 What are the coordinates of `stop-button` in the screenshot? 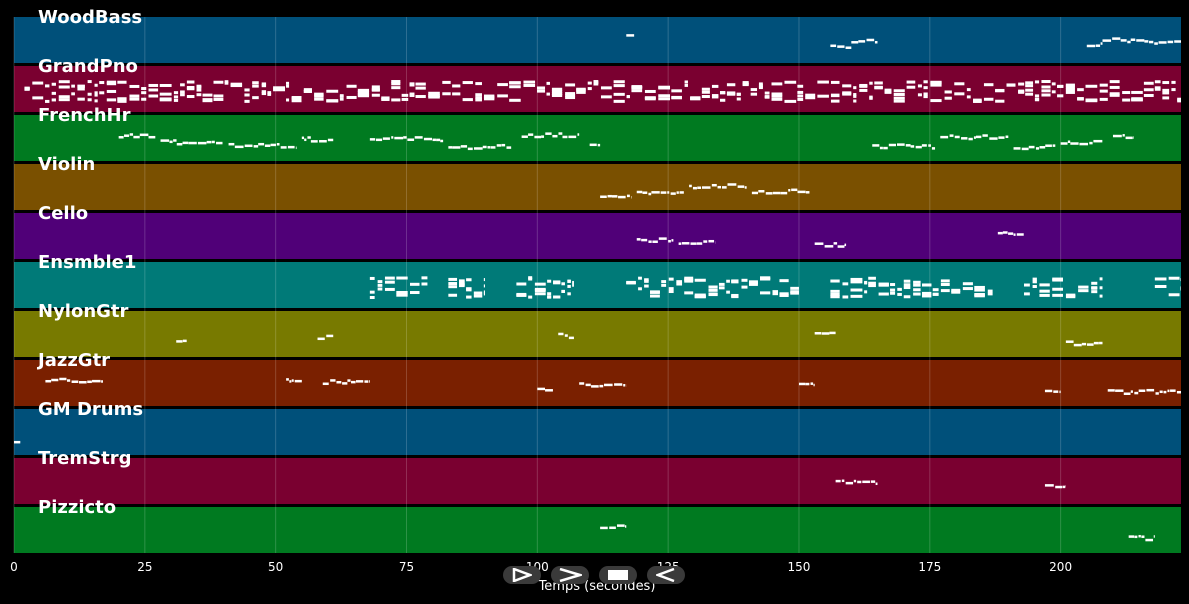 It's located at (618, 575).